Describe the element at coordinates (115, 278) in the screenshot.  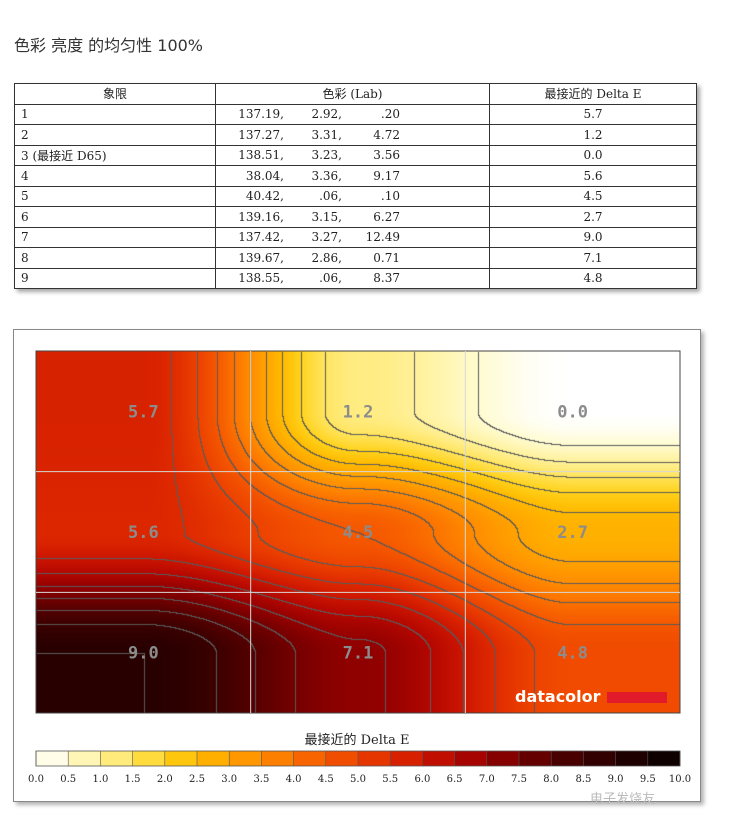
I see `cell-quadrant: 9` at that location.